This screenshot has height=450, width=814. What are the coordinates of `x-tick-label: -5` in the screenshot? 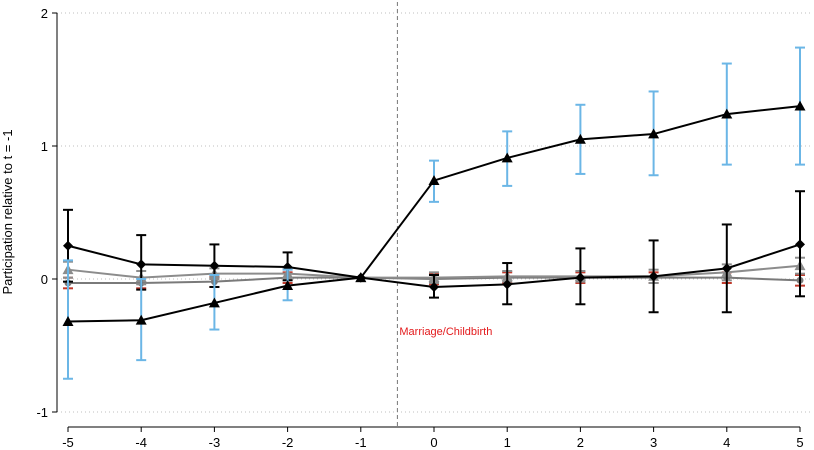 It's located at (68, 442).